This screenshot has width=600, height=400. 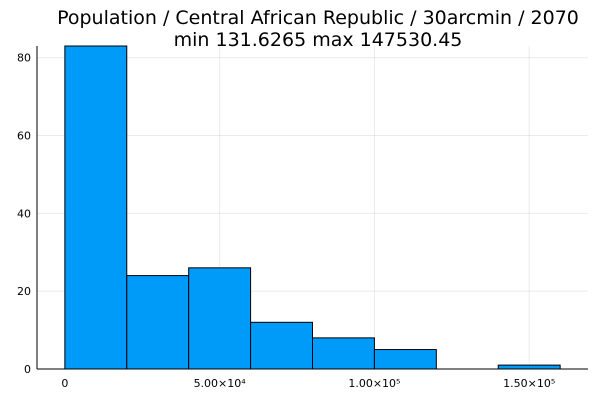 I want to click on x-tick-label: 5.00×10⁴, so click(x=220, y=383).